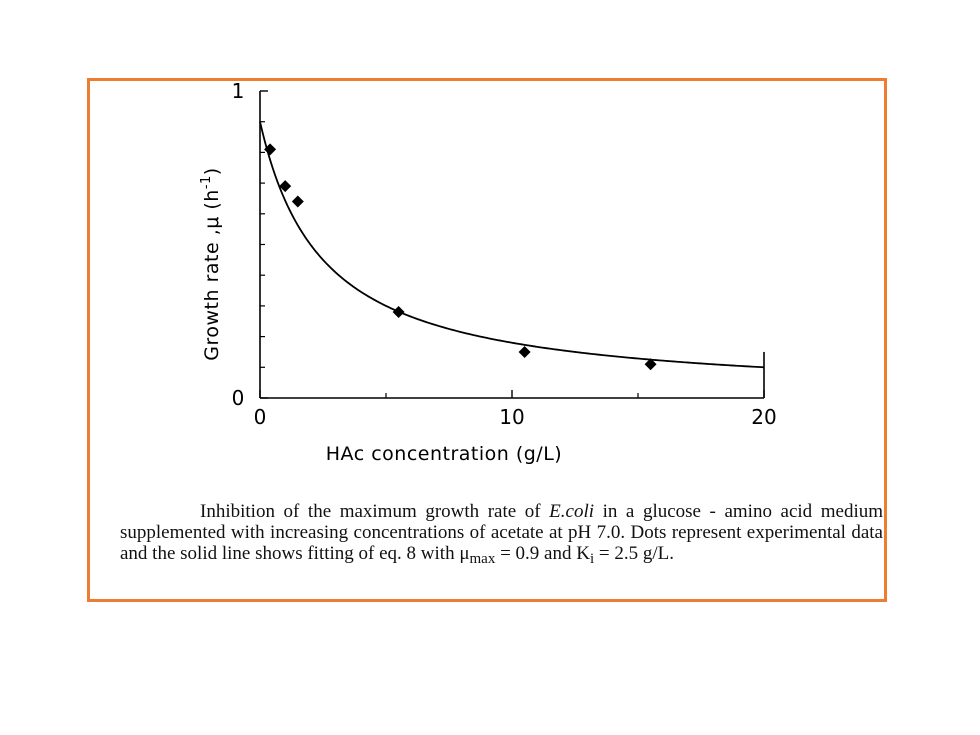 This screenshot has height=735, width=980. What do you see at coordinates (212, 275) in the screenshot?
I see `y-axis-title-main: Growth rate ,μ (h` at bounding box center [212, 275].